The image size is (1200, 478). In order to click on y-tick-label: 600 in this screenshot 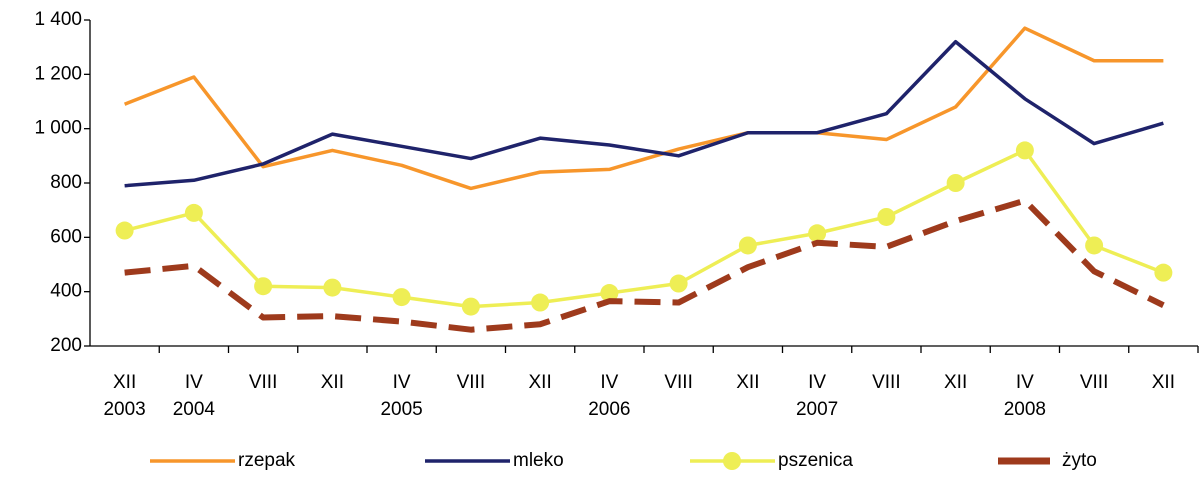, I will do `click(66, 236)`.